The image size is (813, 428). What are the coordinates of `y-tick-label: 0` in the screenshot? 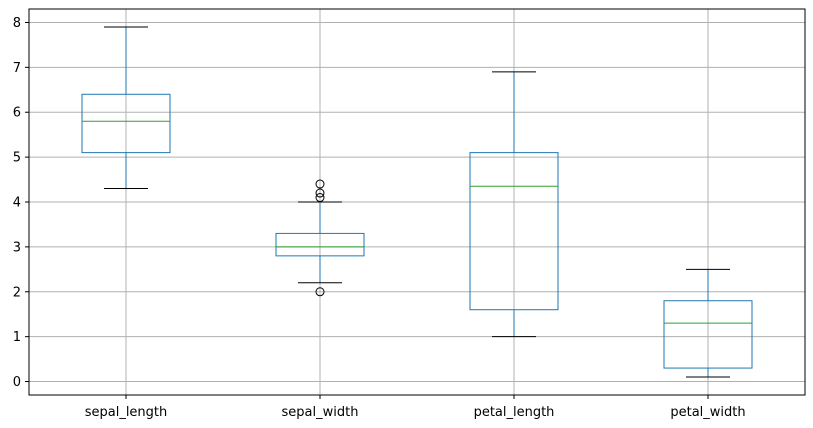 It's located at (17, 382).